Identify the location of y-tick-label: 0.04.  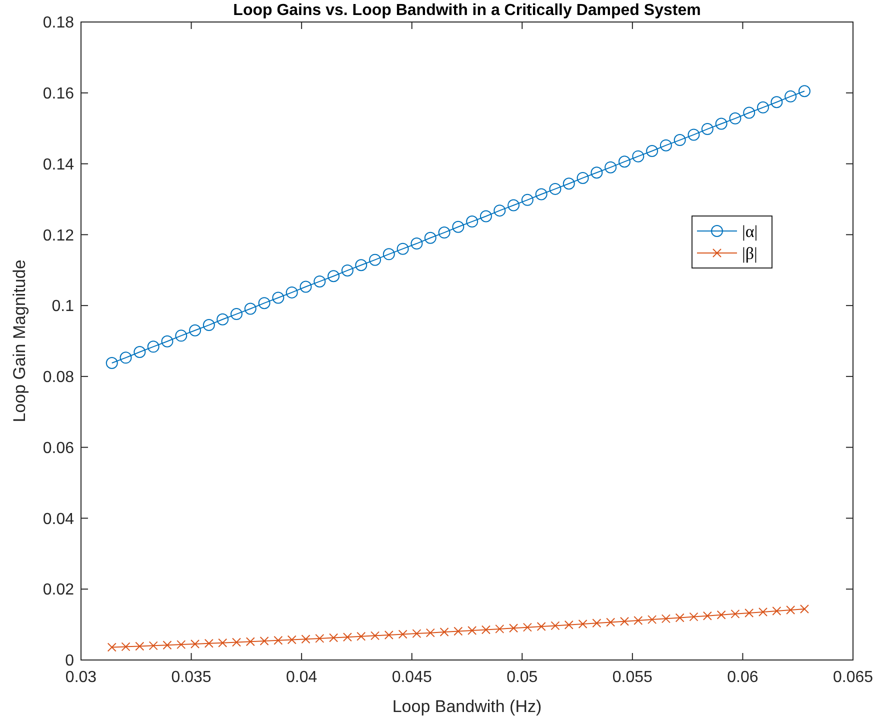
(58, 519).